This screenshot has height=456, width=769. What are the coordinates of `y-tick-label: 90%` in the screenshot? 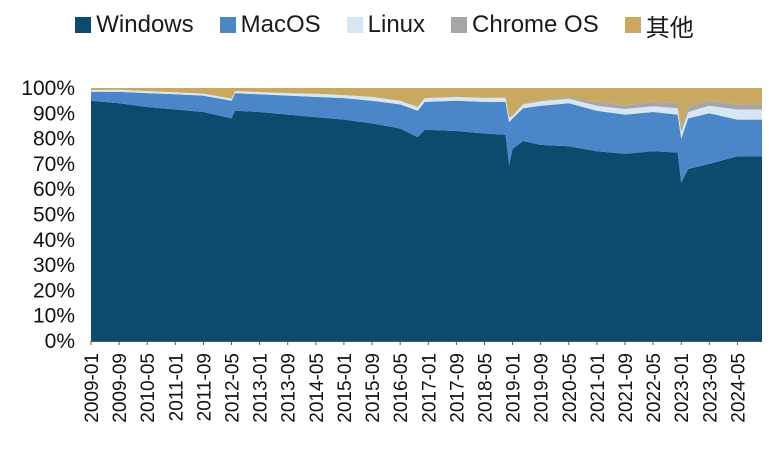 It's located at (54, 113).